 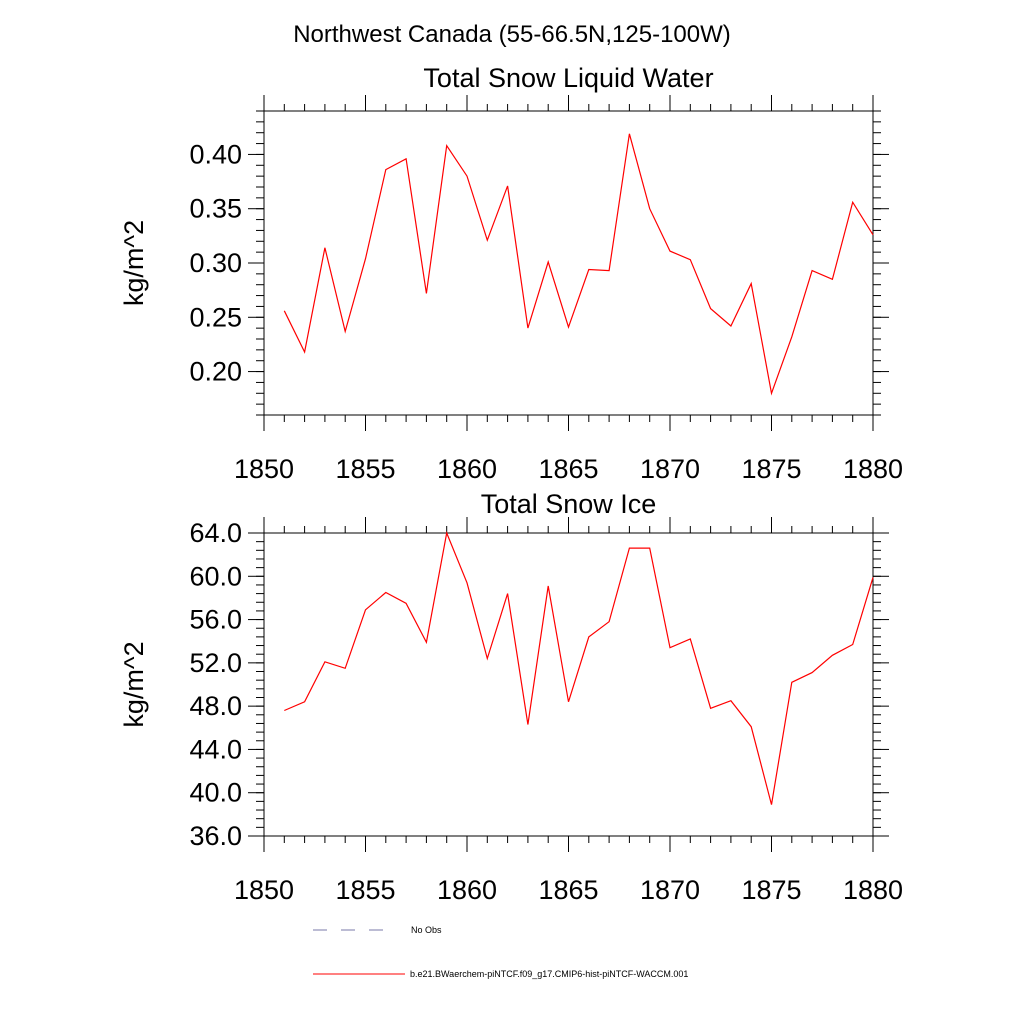 What do you see at coordinates (215, 749) in the screenshot?
I see `y-tick-label: 44.0` at bounding box center [215, 749].